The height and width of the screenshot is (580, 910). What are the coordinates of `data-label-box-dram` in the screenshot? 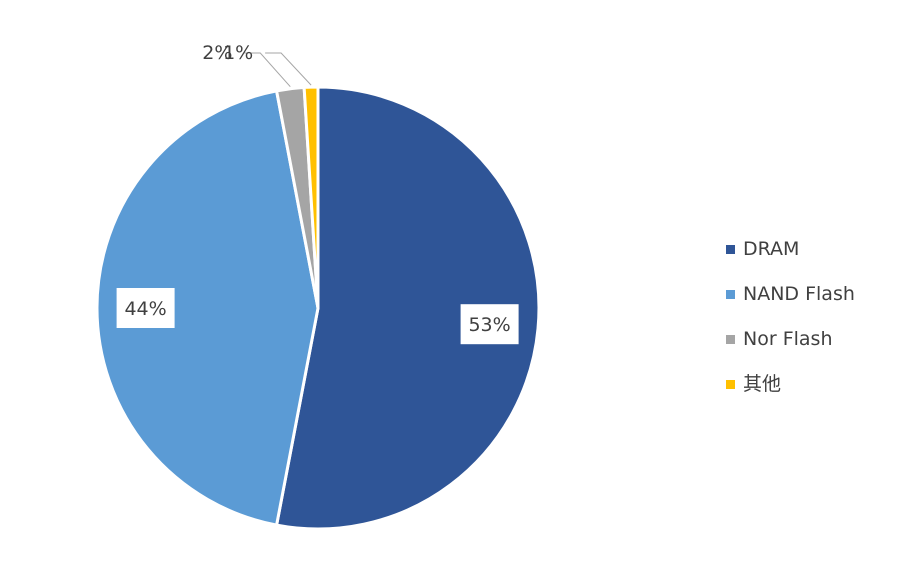 It's located at (489, 324).